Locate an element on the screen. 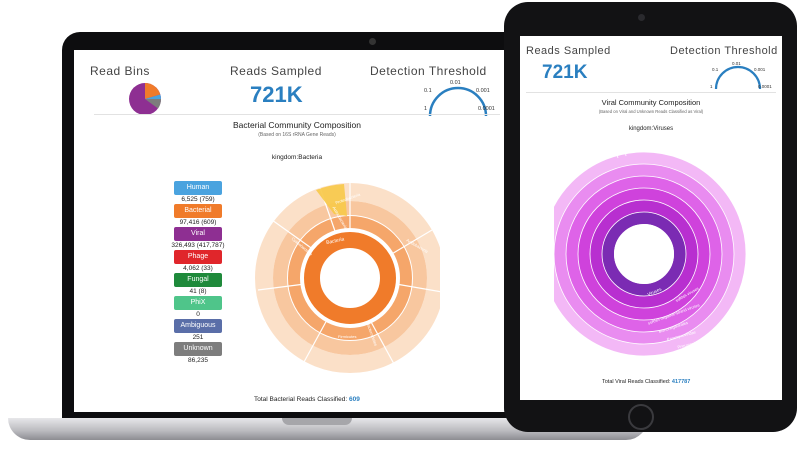 This screenshot has width=800, height=457. legend-human-button: Human is located at coordinates (198, 188).